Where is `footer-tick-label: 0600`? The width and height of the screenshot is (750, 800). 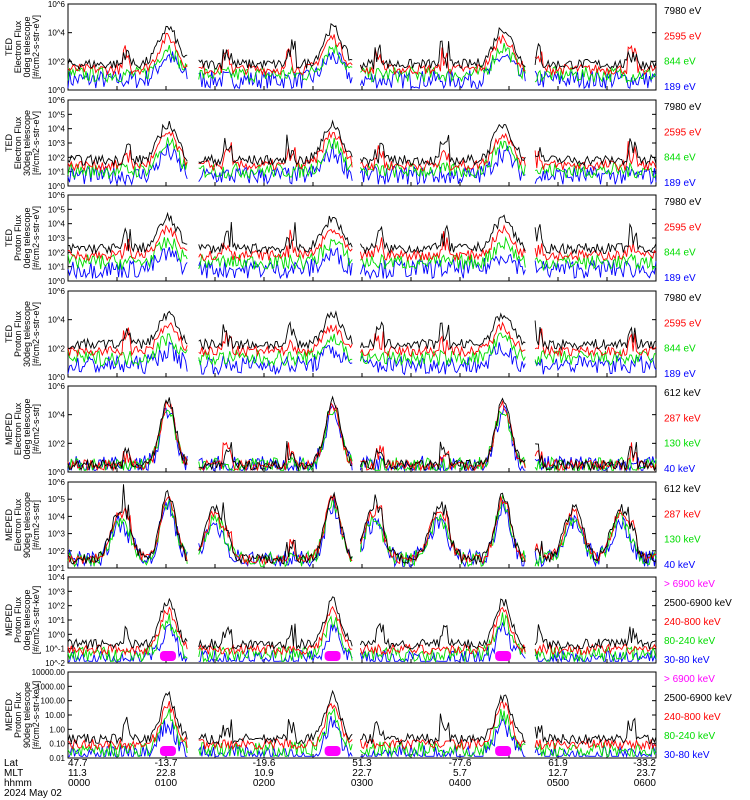
footer-tick-label: 0600 is located at coordinates (645, 783).